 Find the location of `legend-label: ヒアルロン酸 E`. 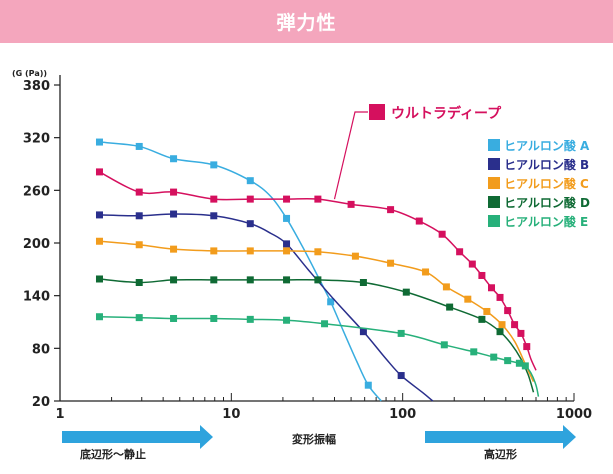

legend-label: ヒアルロン酸 E is located at coordinates (546, 221).